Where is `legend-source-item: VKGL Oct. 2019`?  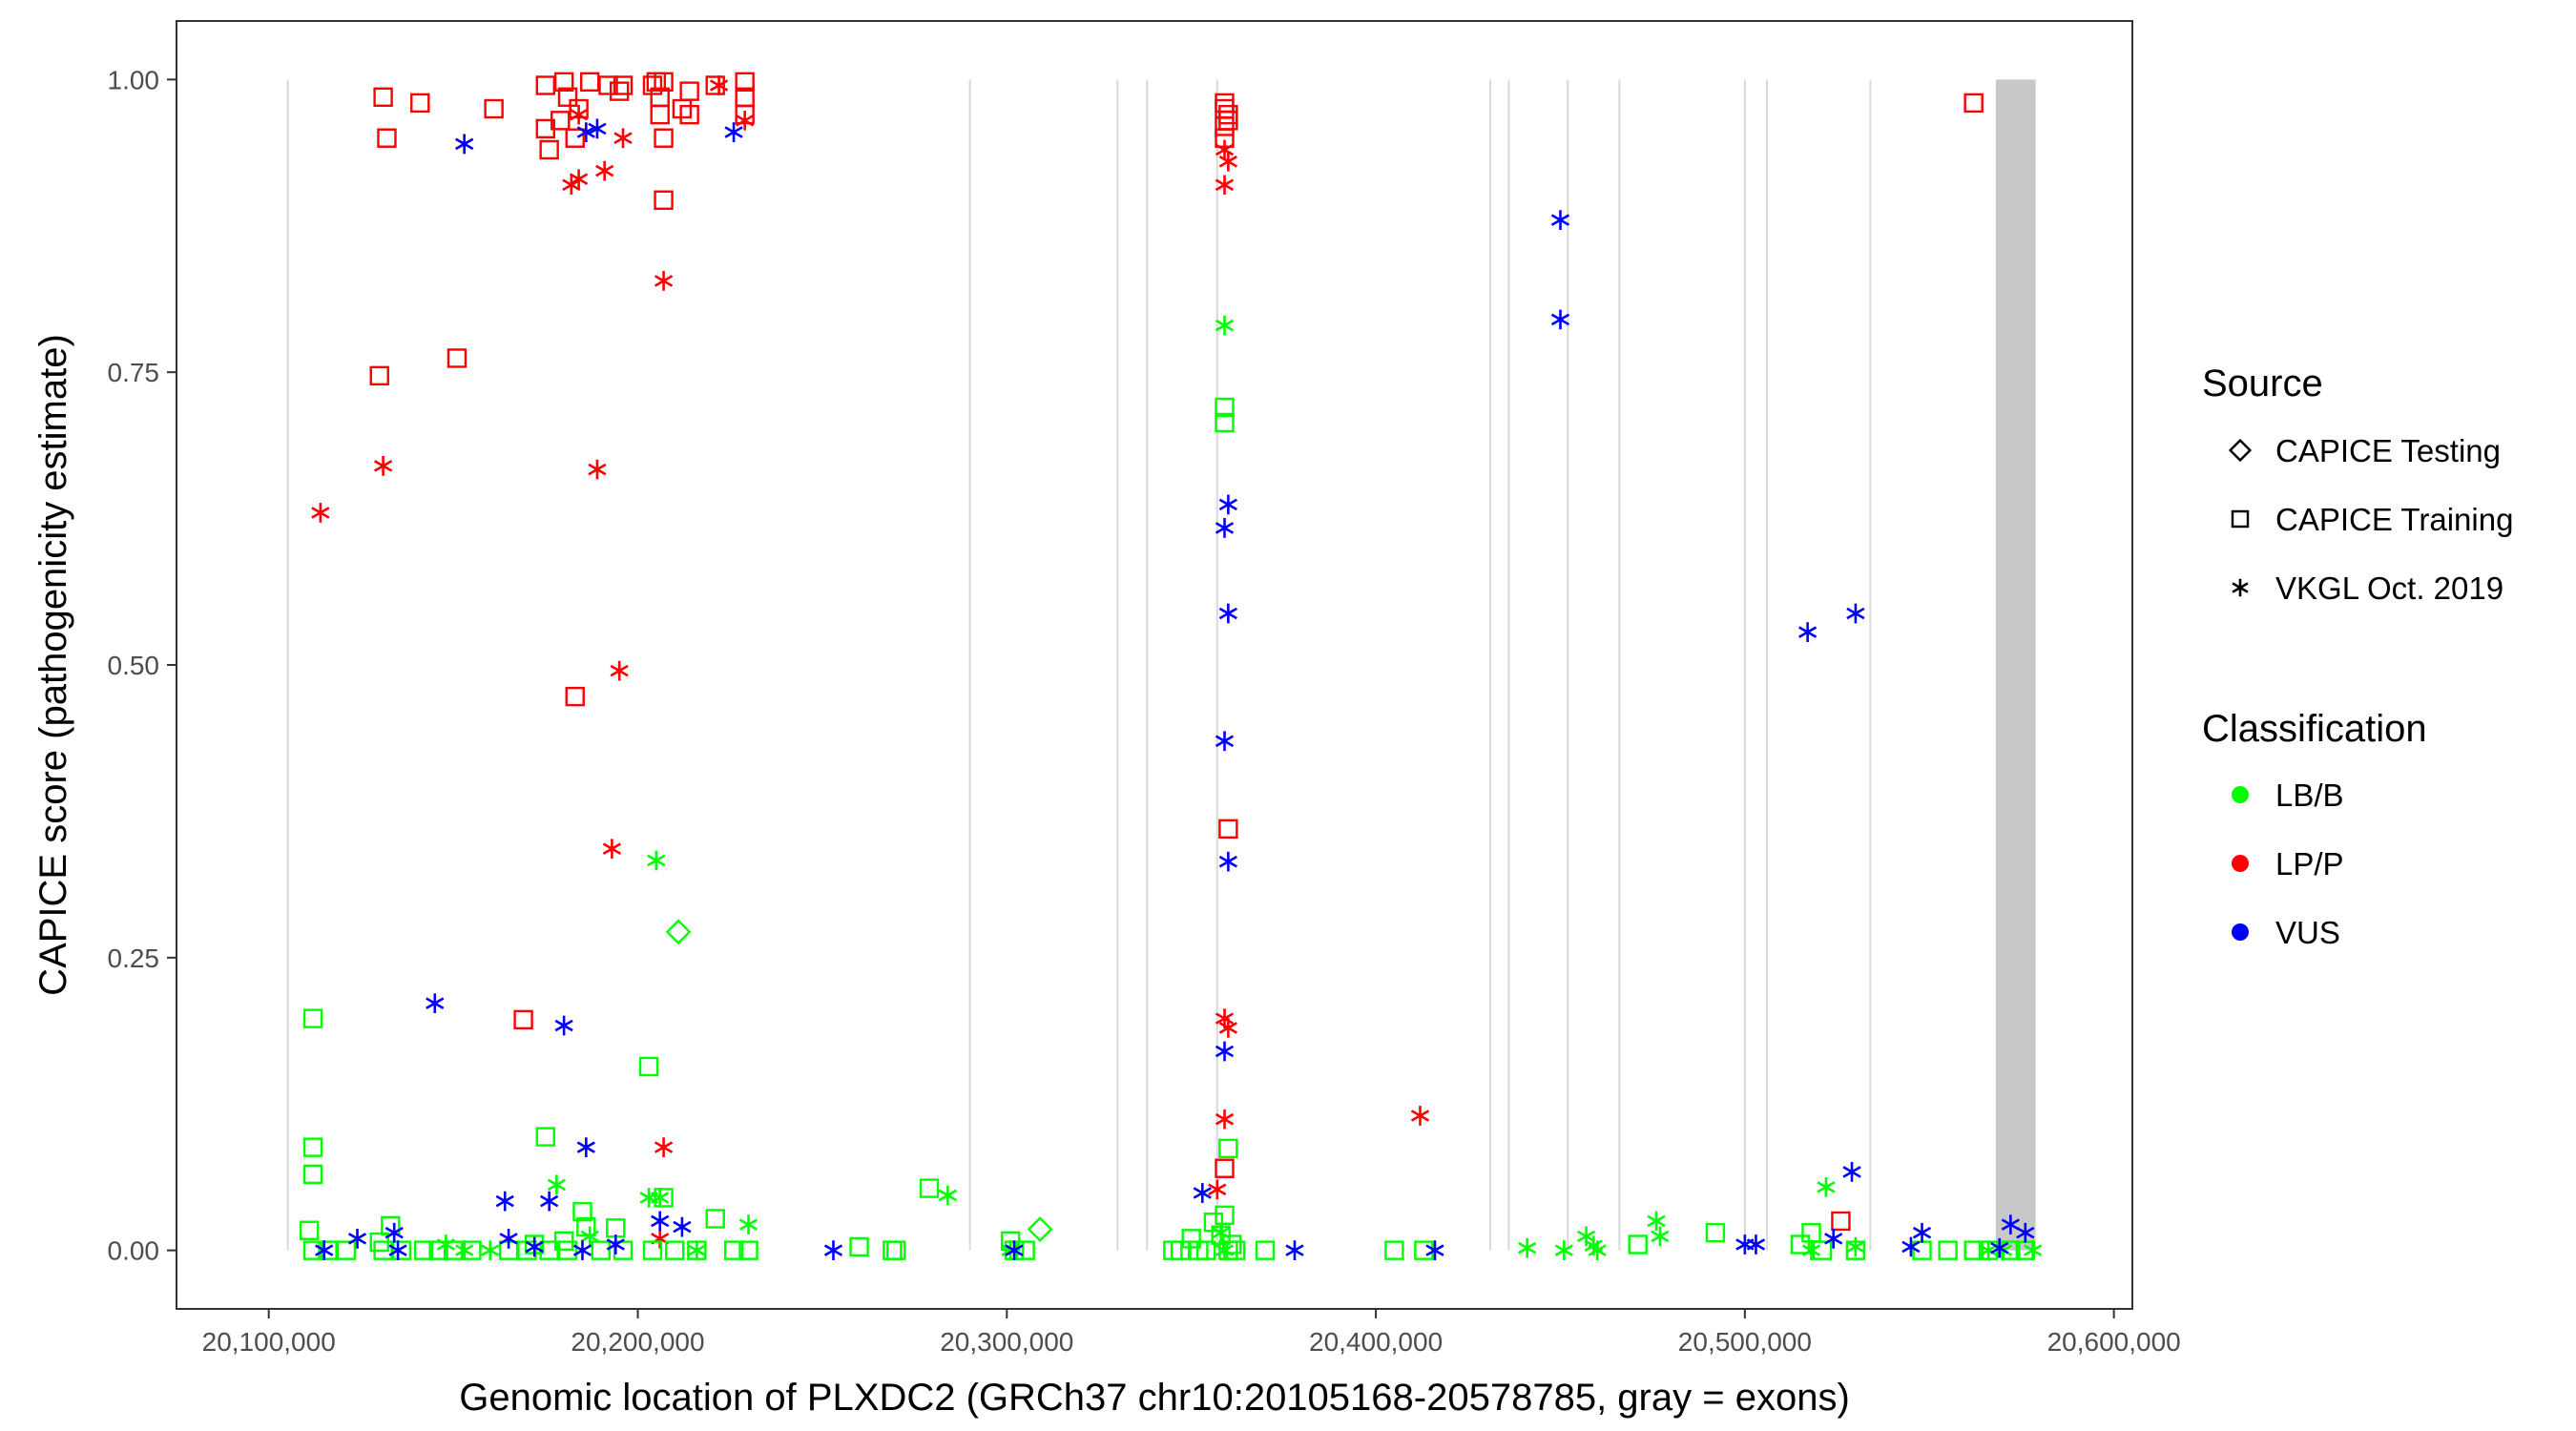 legend-source-item: VKGL Oct. 2019 is located at coordinates (2367, 588).